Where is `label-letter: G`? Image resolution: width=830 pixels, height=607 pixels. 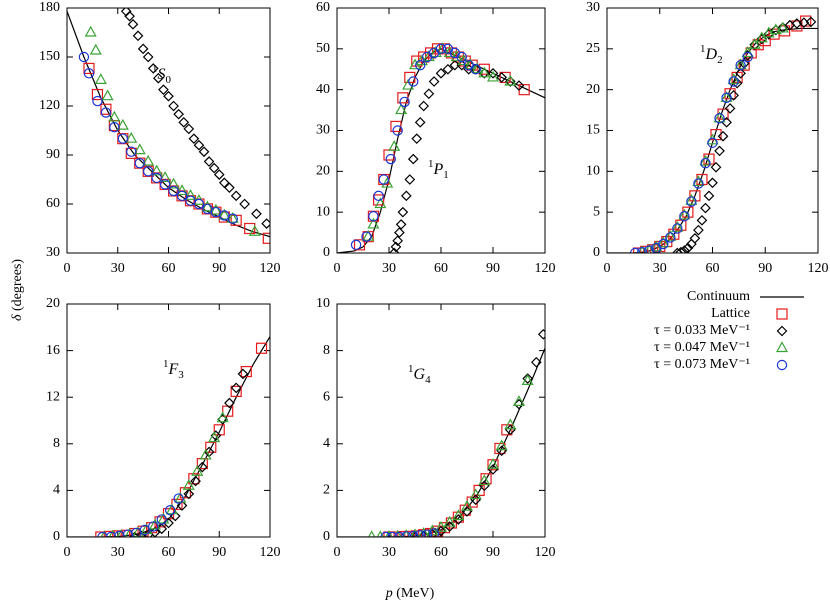 label-letter: G is located at coordinates (420, 374).